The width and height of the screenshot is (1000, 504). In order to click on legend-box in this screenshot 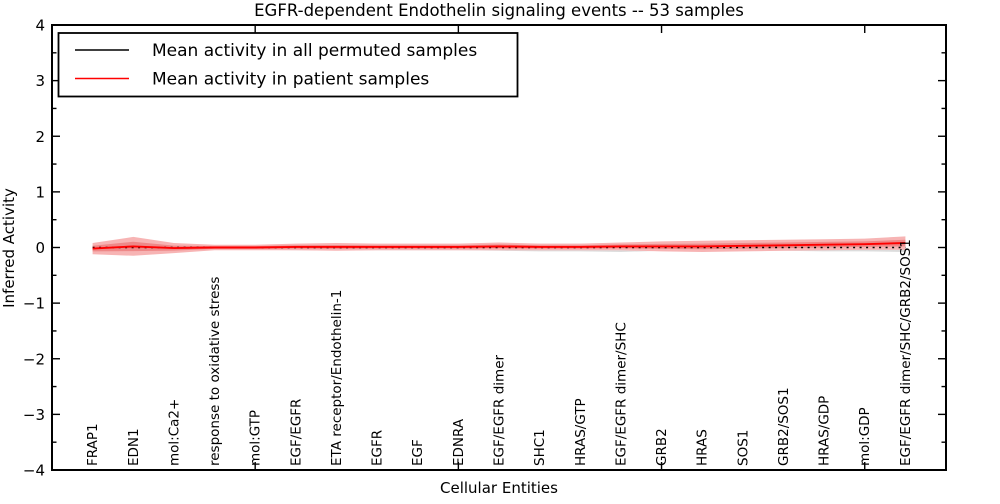, I will do `click(288, 65)`.